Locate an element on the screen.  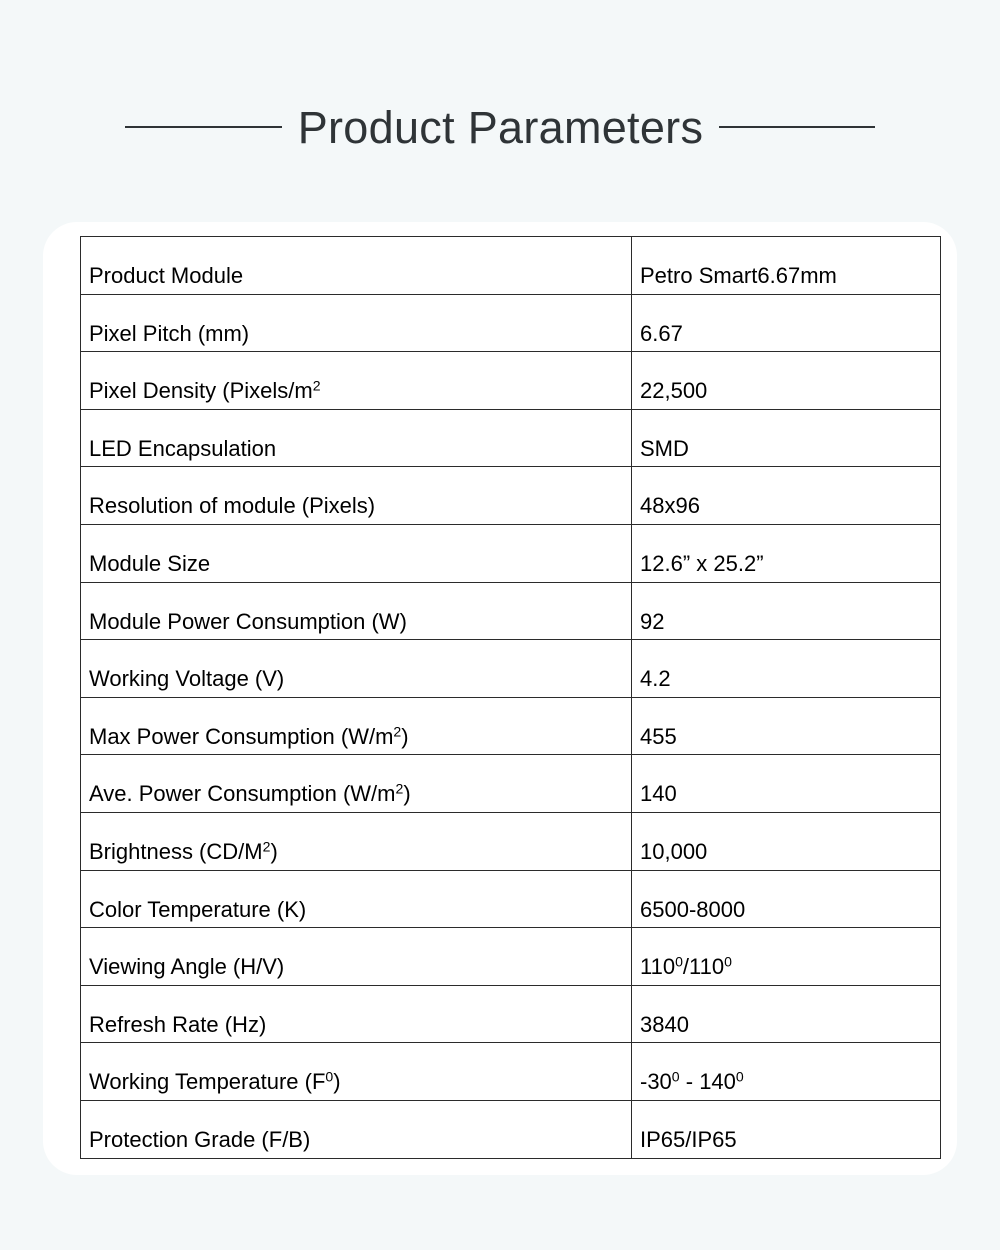
table-row: Working Voltage (V) 4.2 is located at coordinates (510, 668).